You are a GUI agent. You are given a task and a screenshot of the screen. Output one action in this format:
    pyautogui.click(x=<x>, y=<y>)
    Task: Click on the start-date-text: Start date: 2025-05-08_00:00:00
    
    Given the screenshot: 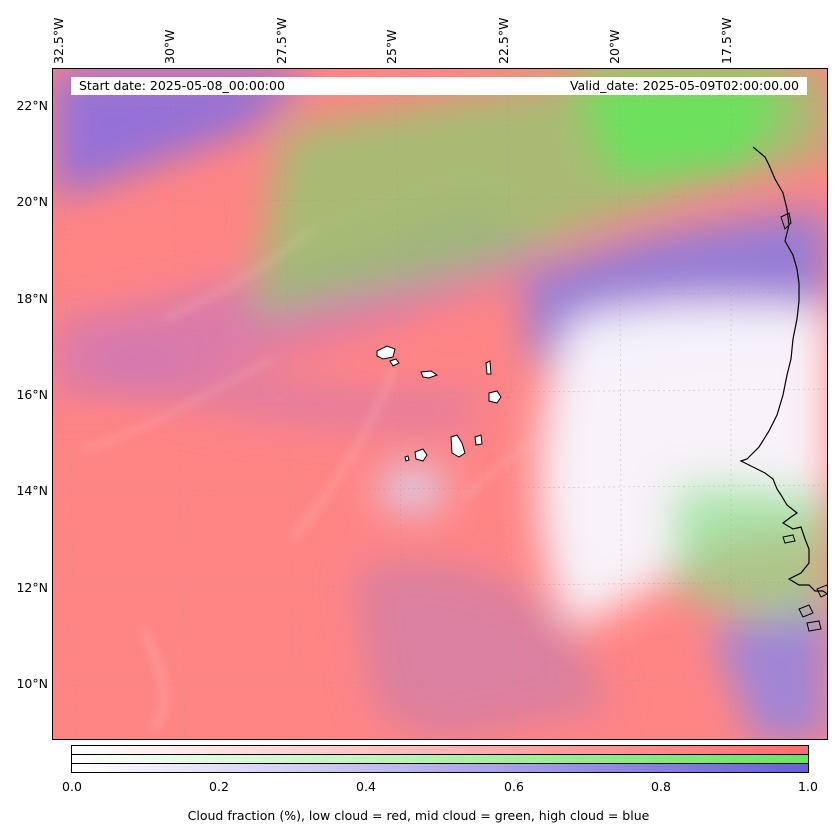 What is the action you would take?
    pyautogui.click(x=182, y=85)
    